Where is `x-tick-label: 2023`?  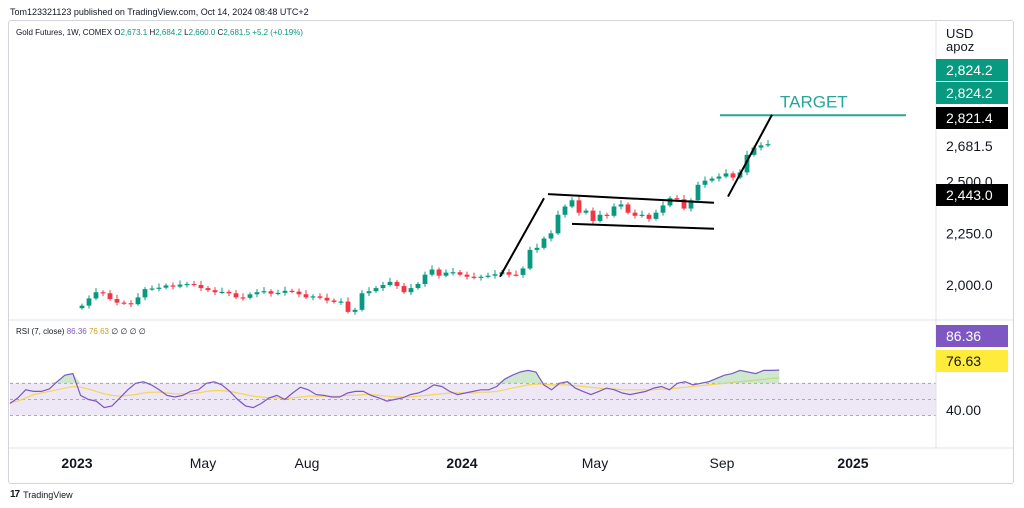
x-tick-label: 2023 is located at coordinates (76, 463).